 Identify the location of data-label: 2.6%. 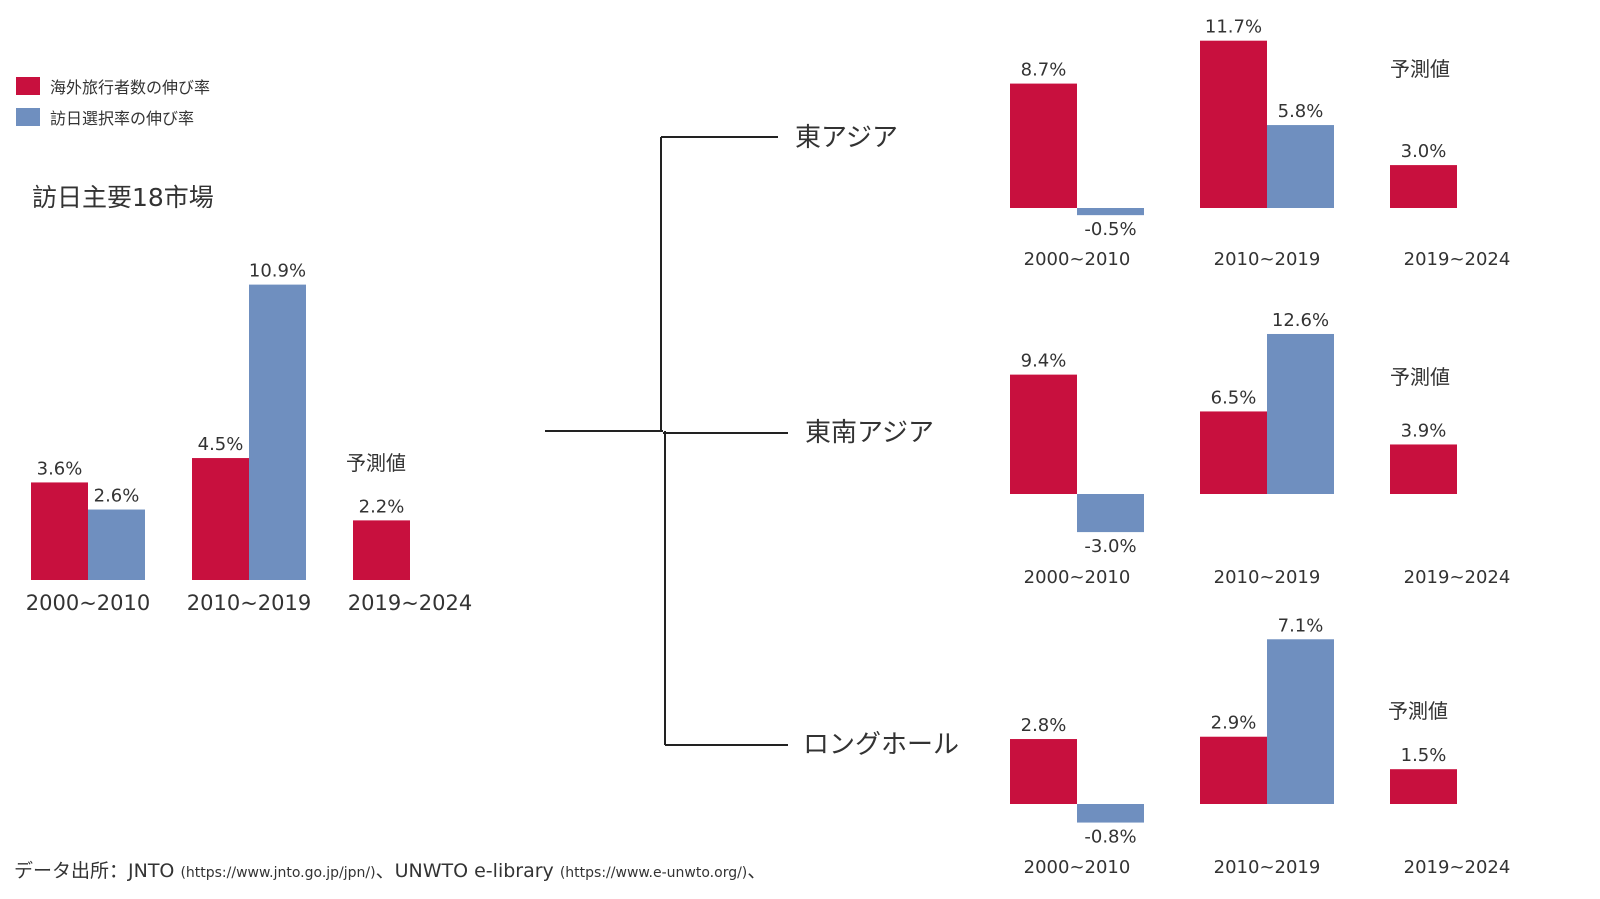
(117, 496).